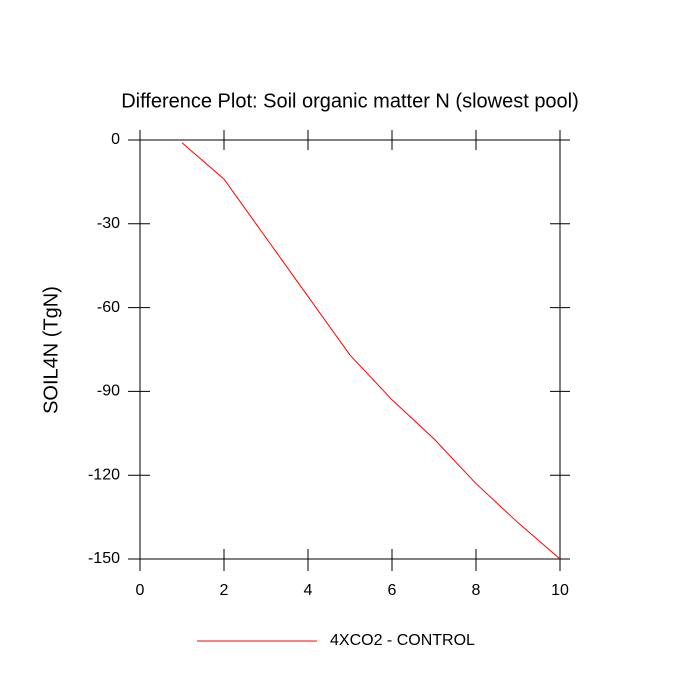  I want to click on x-tick-label: 6, so click(392, 590).